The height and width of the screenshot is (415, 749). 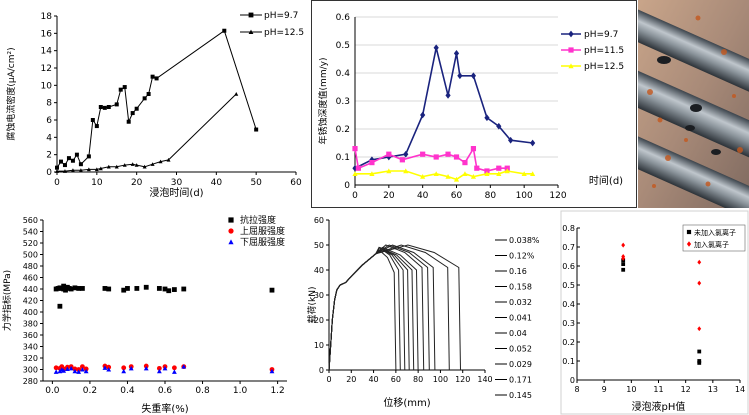 I want to click on y-tick-label: 0.6, so click(x=343, y=18).